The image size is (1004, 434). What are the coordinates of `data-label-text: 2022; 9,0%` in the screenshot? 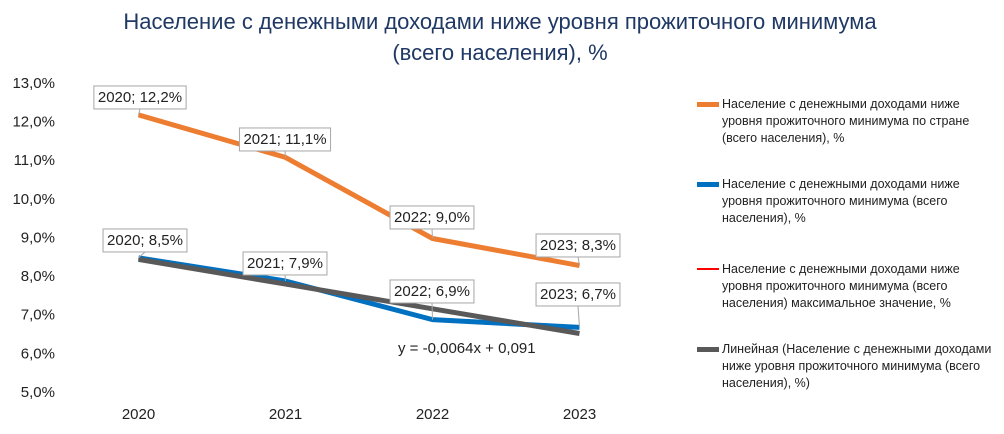 It's located at (432, 217).